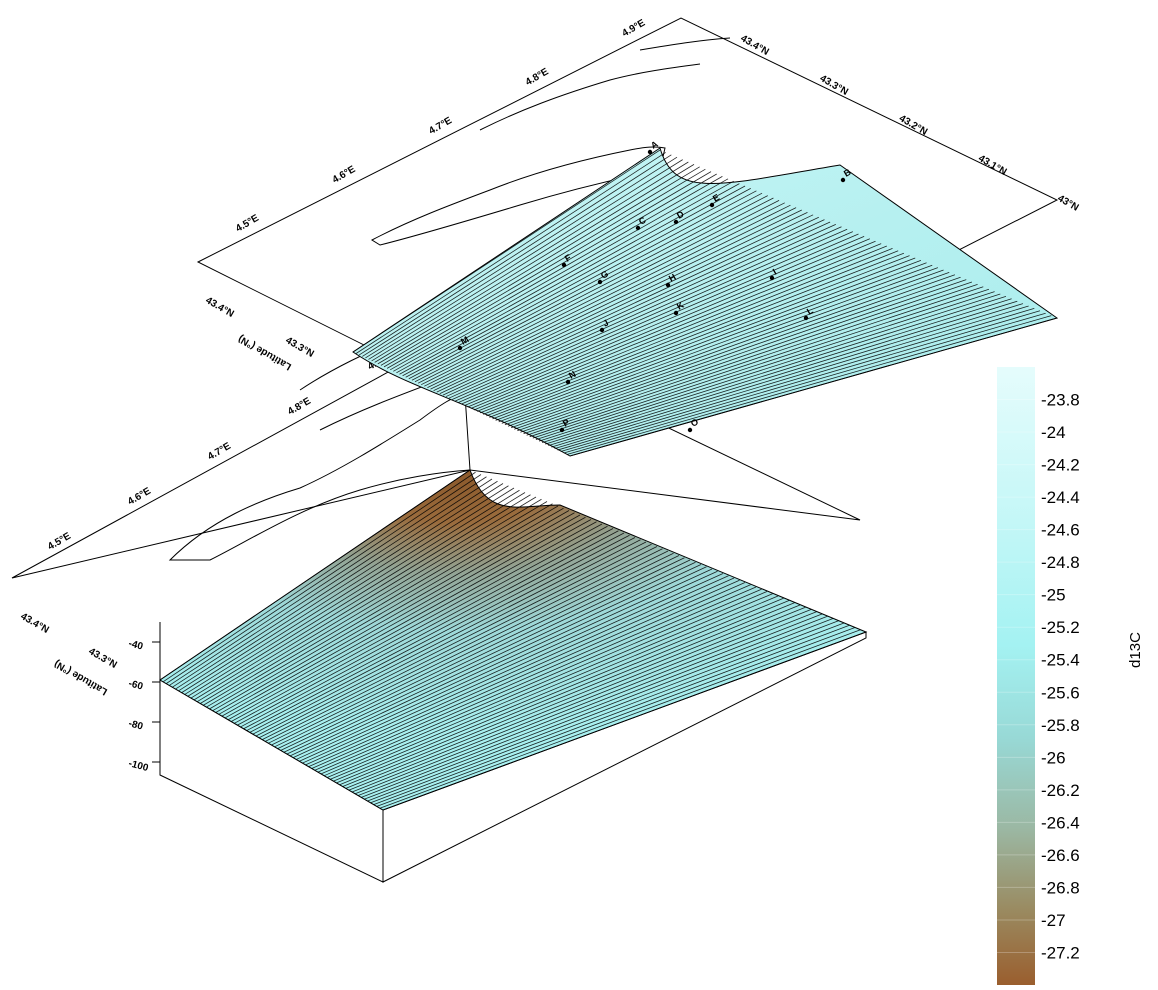 This screenshot has width=1158, height=990. I want to click on colorbar-tick-label: -26.2, so click(1060, 790).